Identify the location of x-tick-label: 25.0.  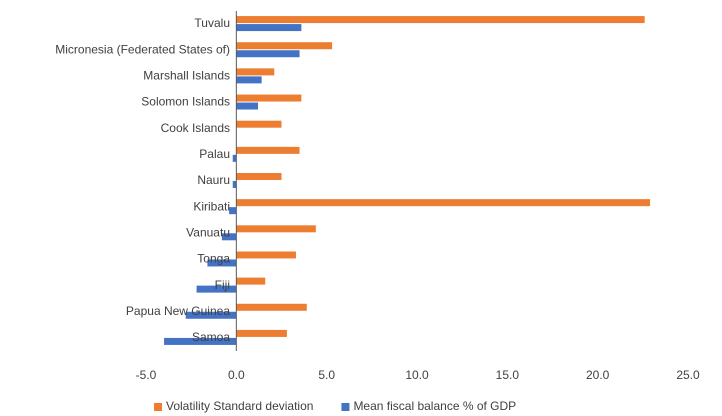
(688, 375).